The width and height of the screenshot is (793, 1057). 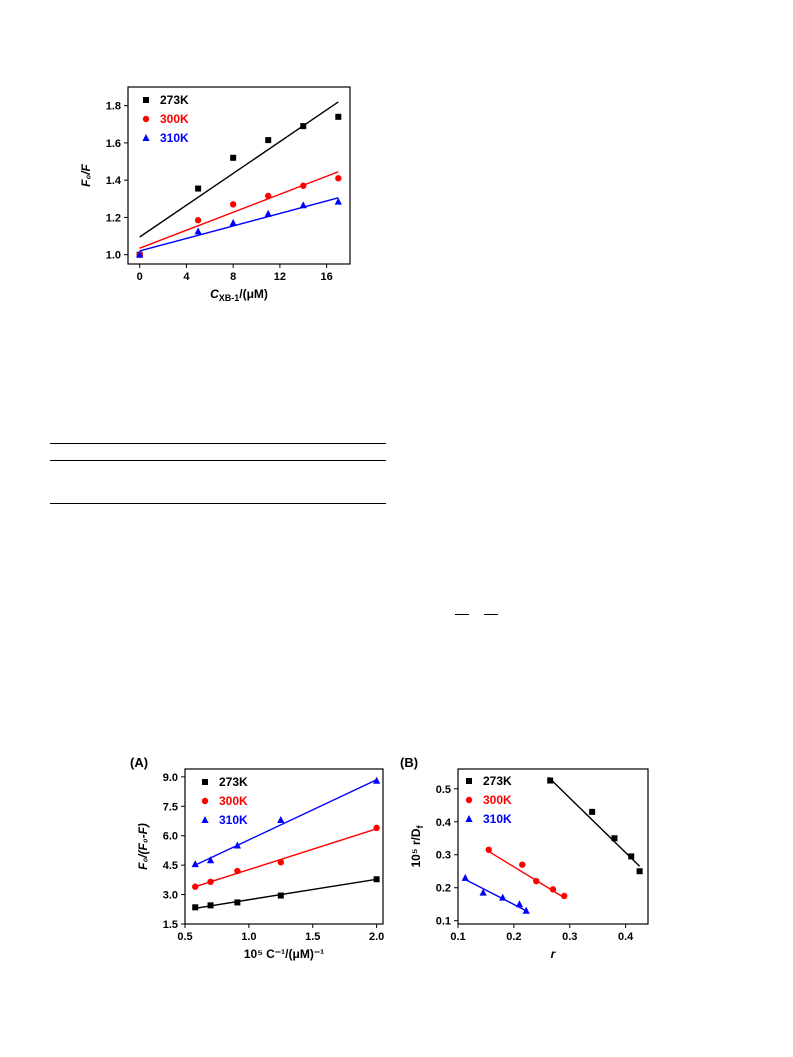 I want to click on y-tick-label: 1.4, so click(x=114, y=181).